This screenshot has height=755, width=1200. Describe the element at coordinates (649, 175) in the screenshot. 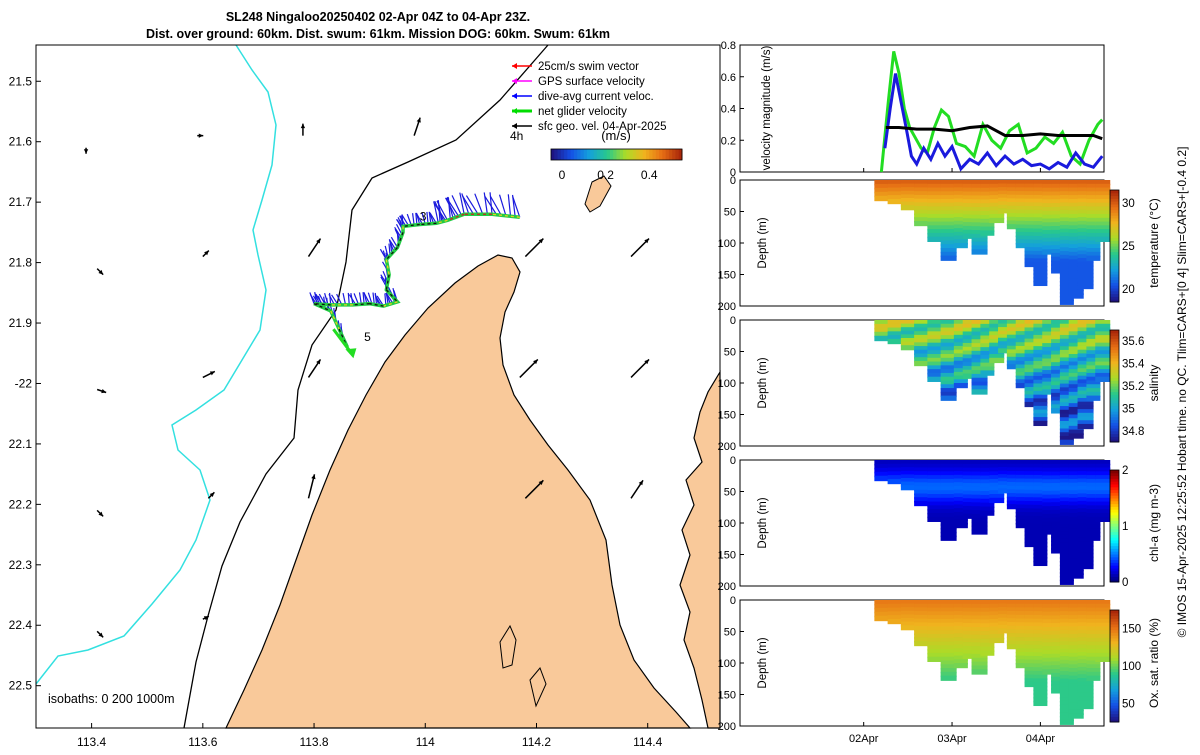

I see `colorbar-tick-label: 0.4` at that location.